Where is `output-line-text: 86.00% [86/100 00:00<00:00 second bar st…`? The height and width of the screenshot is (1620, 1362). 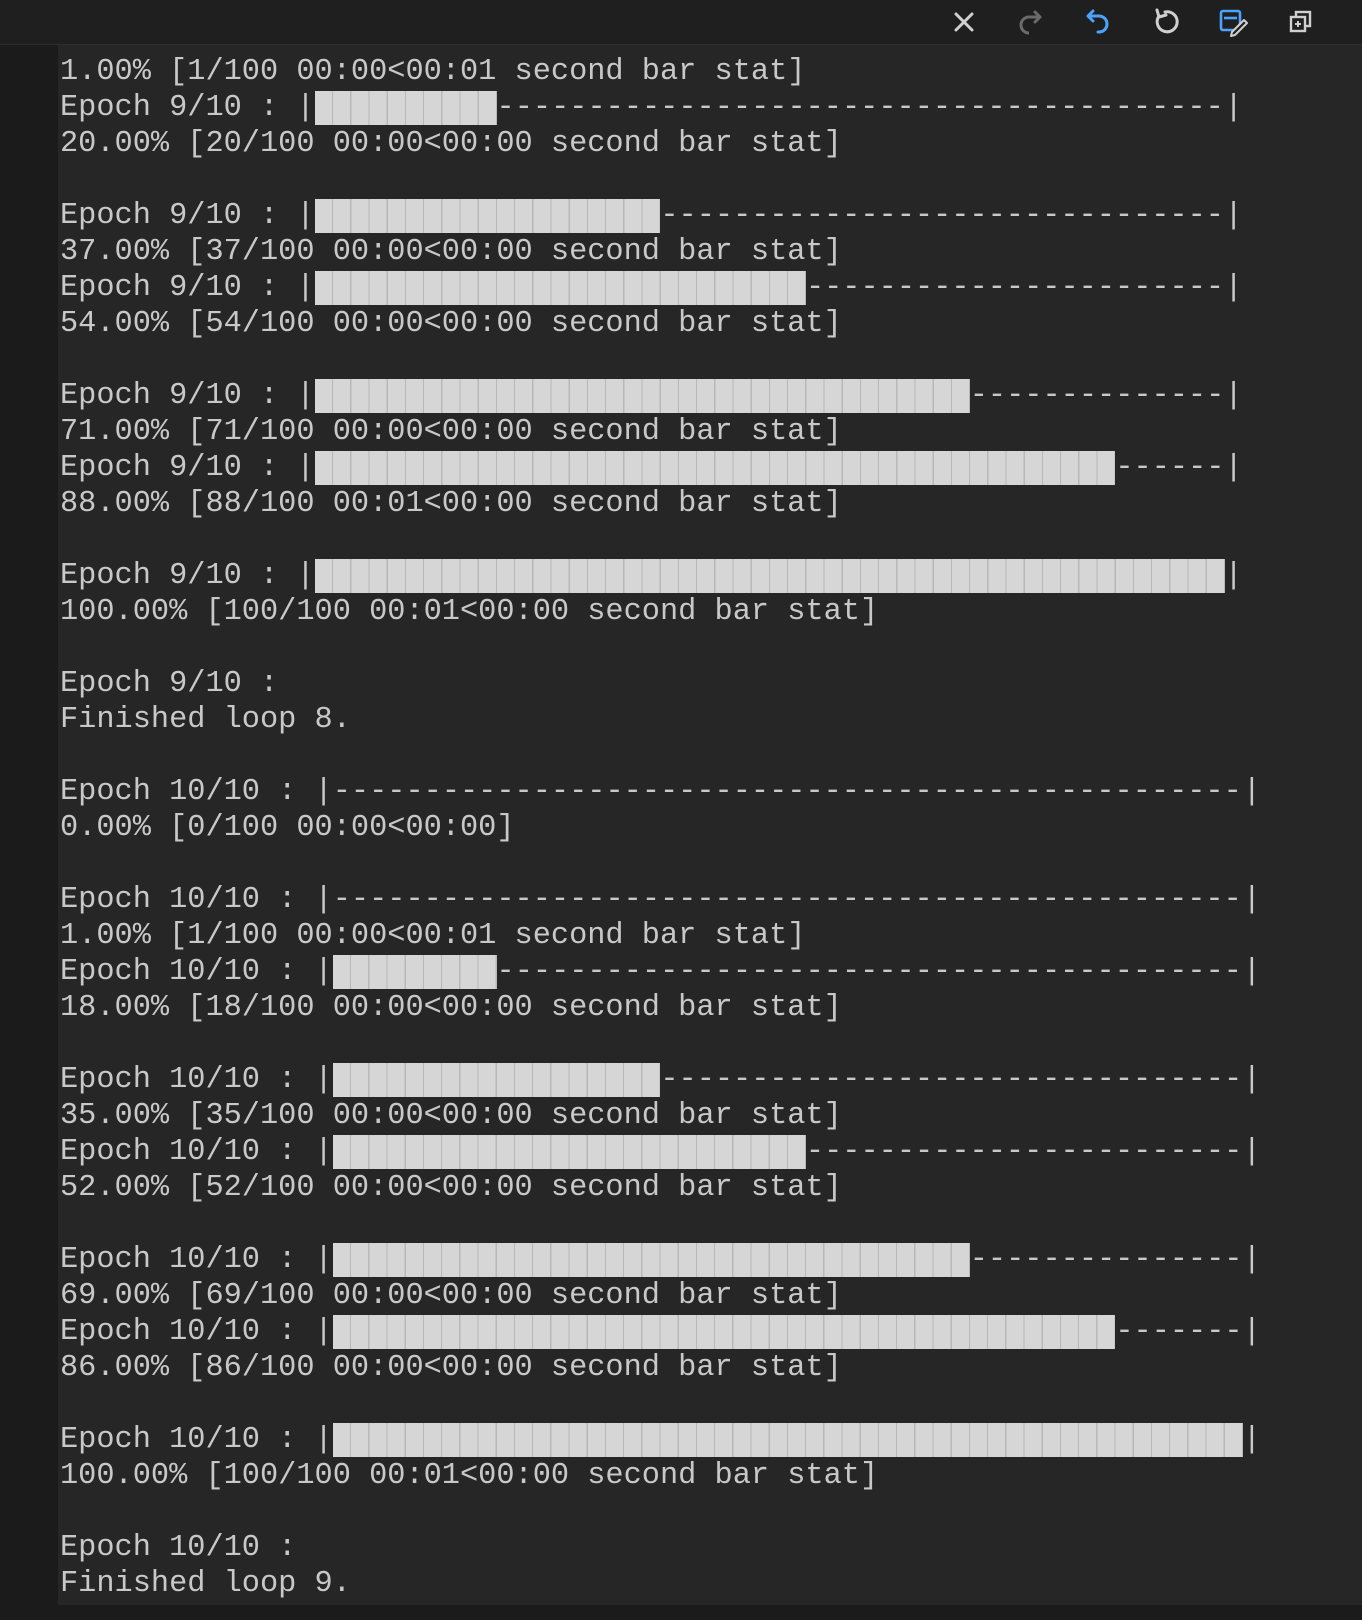 output-line-text: 86.00% [86/100 00:00<00:00 second bar st… is located at coordinates (451, 1368).